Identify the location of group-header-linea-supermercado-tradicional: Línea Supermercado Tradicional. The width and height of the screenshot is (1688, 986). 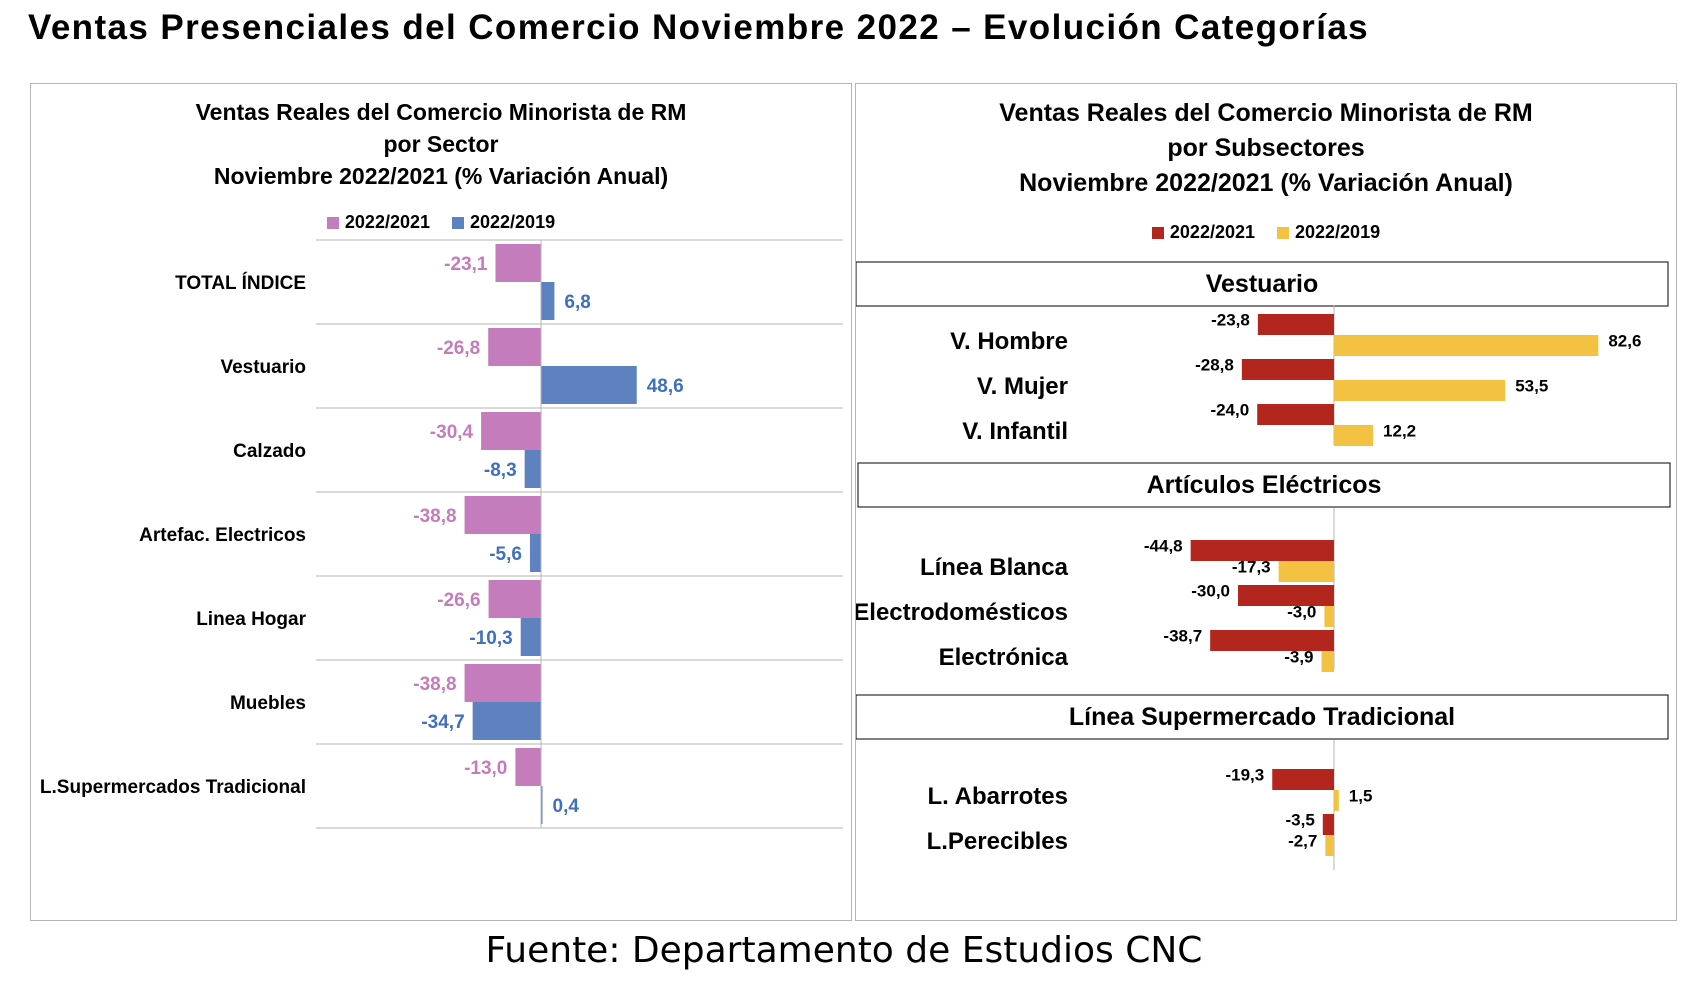
(1262, 717).